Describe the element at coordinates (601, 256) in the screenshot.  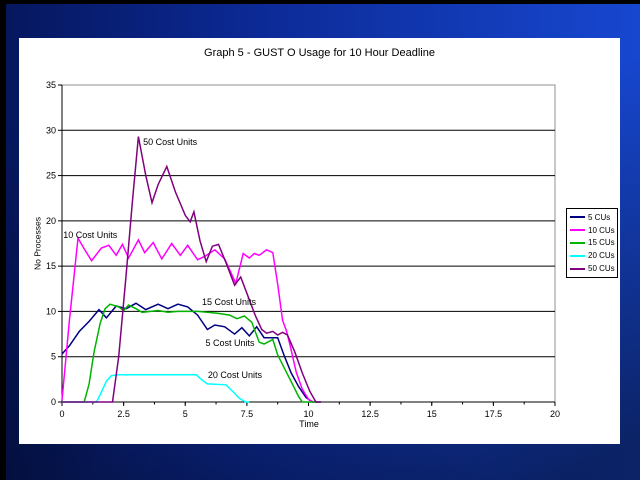
I see `legend-label: 20 CUs` at that location.